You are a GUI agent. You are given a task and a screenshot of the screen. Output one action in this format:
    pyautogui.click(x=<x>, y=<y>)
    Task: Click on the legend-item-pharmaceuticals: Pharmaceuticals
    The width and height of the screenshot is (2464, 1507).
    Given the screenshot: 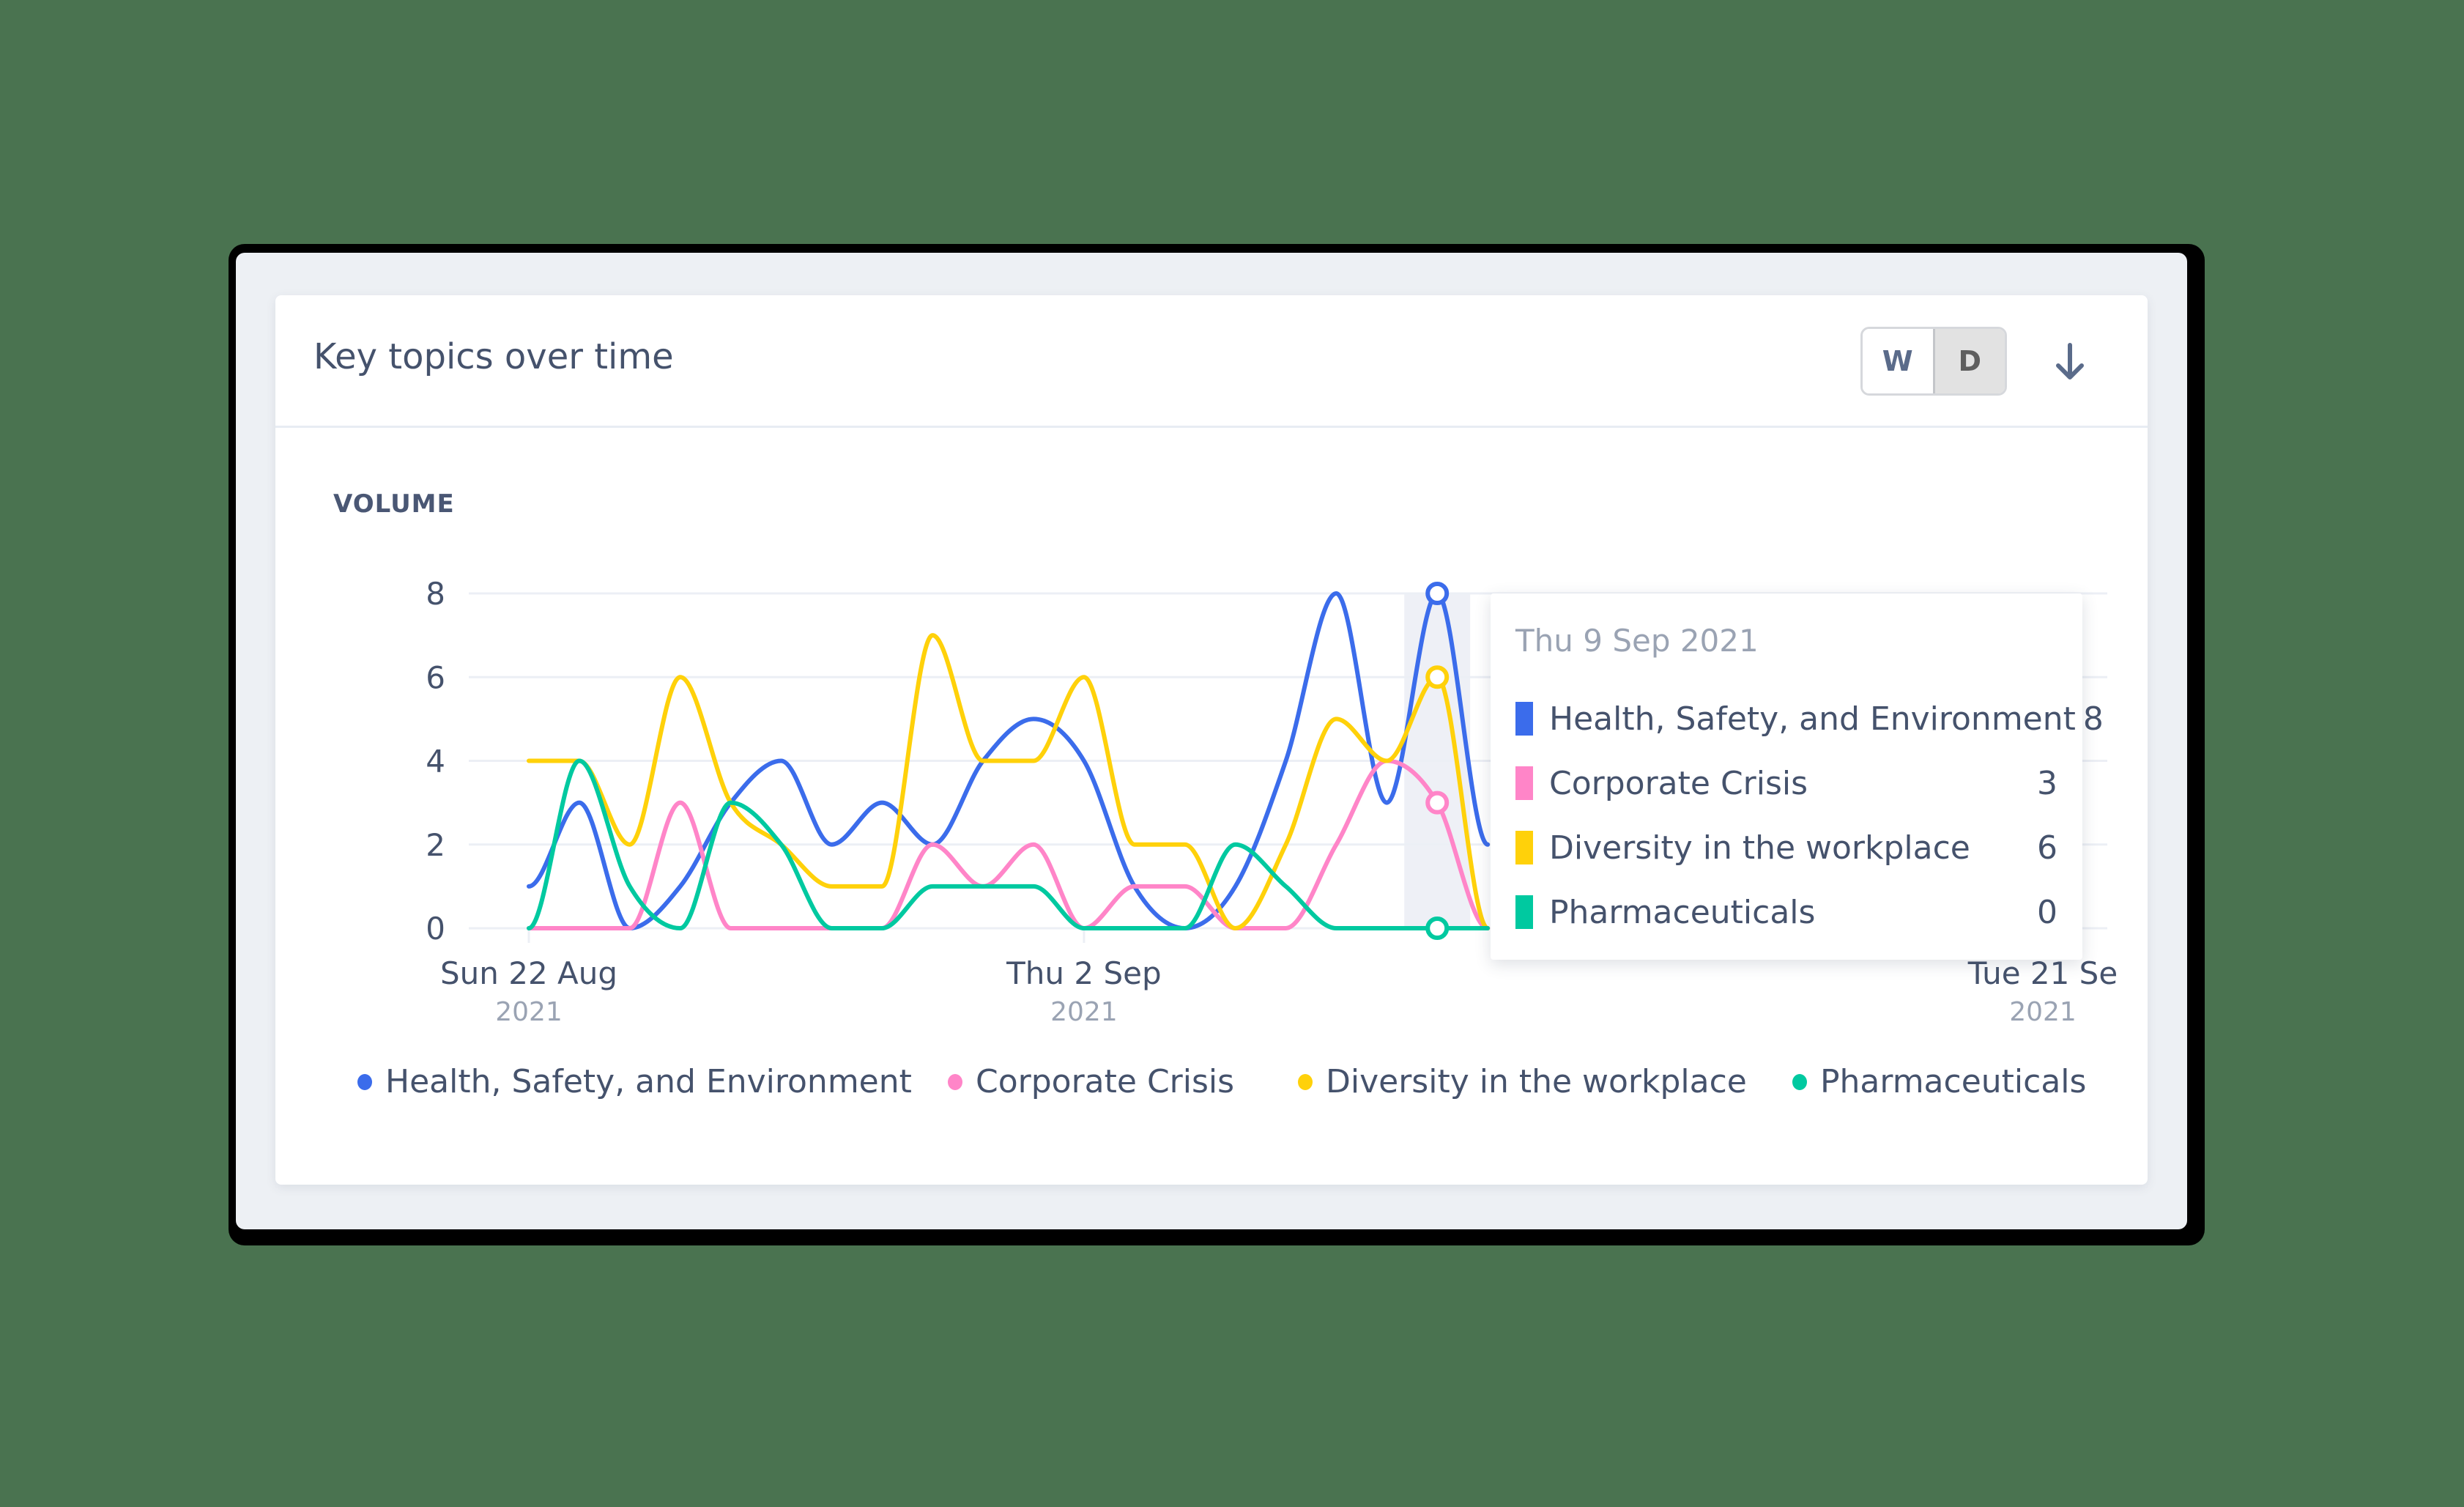 What is the action you would take?
    pyautogui.click(x=1939, y=1081)
    